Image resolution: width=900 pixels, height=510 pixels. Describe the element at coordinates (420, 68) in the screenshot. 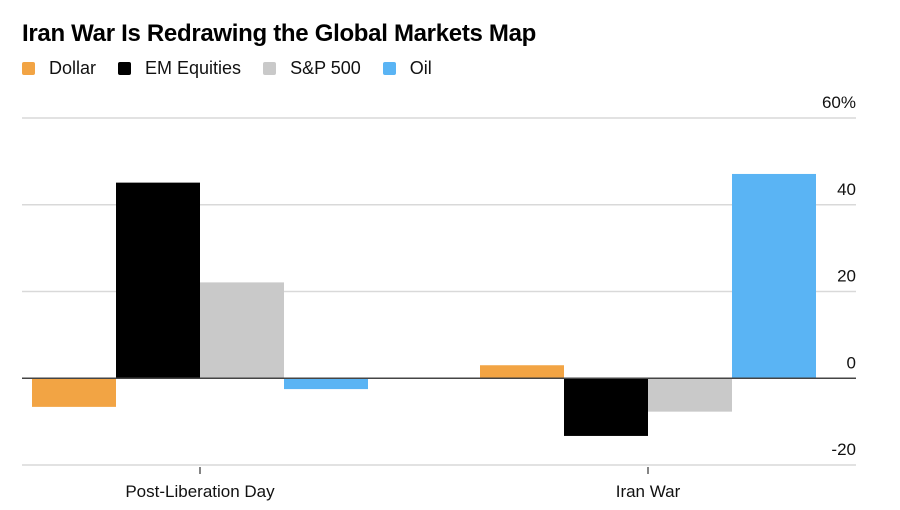

I see `legend-label-oil: Oil` at that location.